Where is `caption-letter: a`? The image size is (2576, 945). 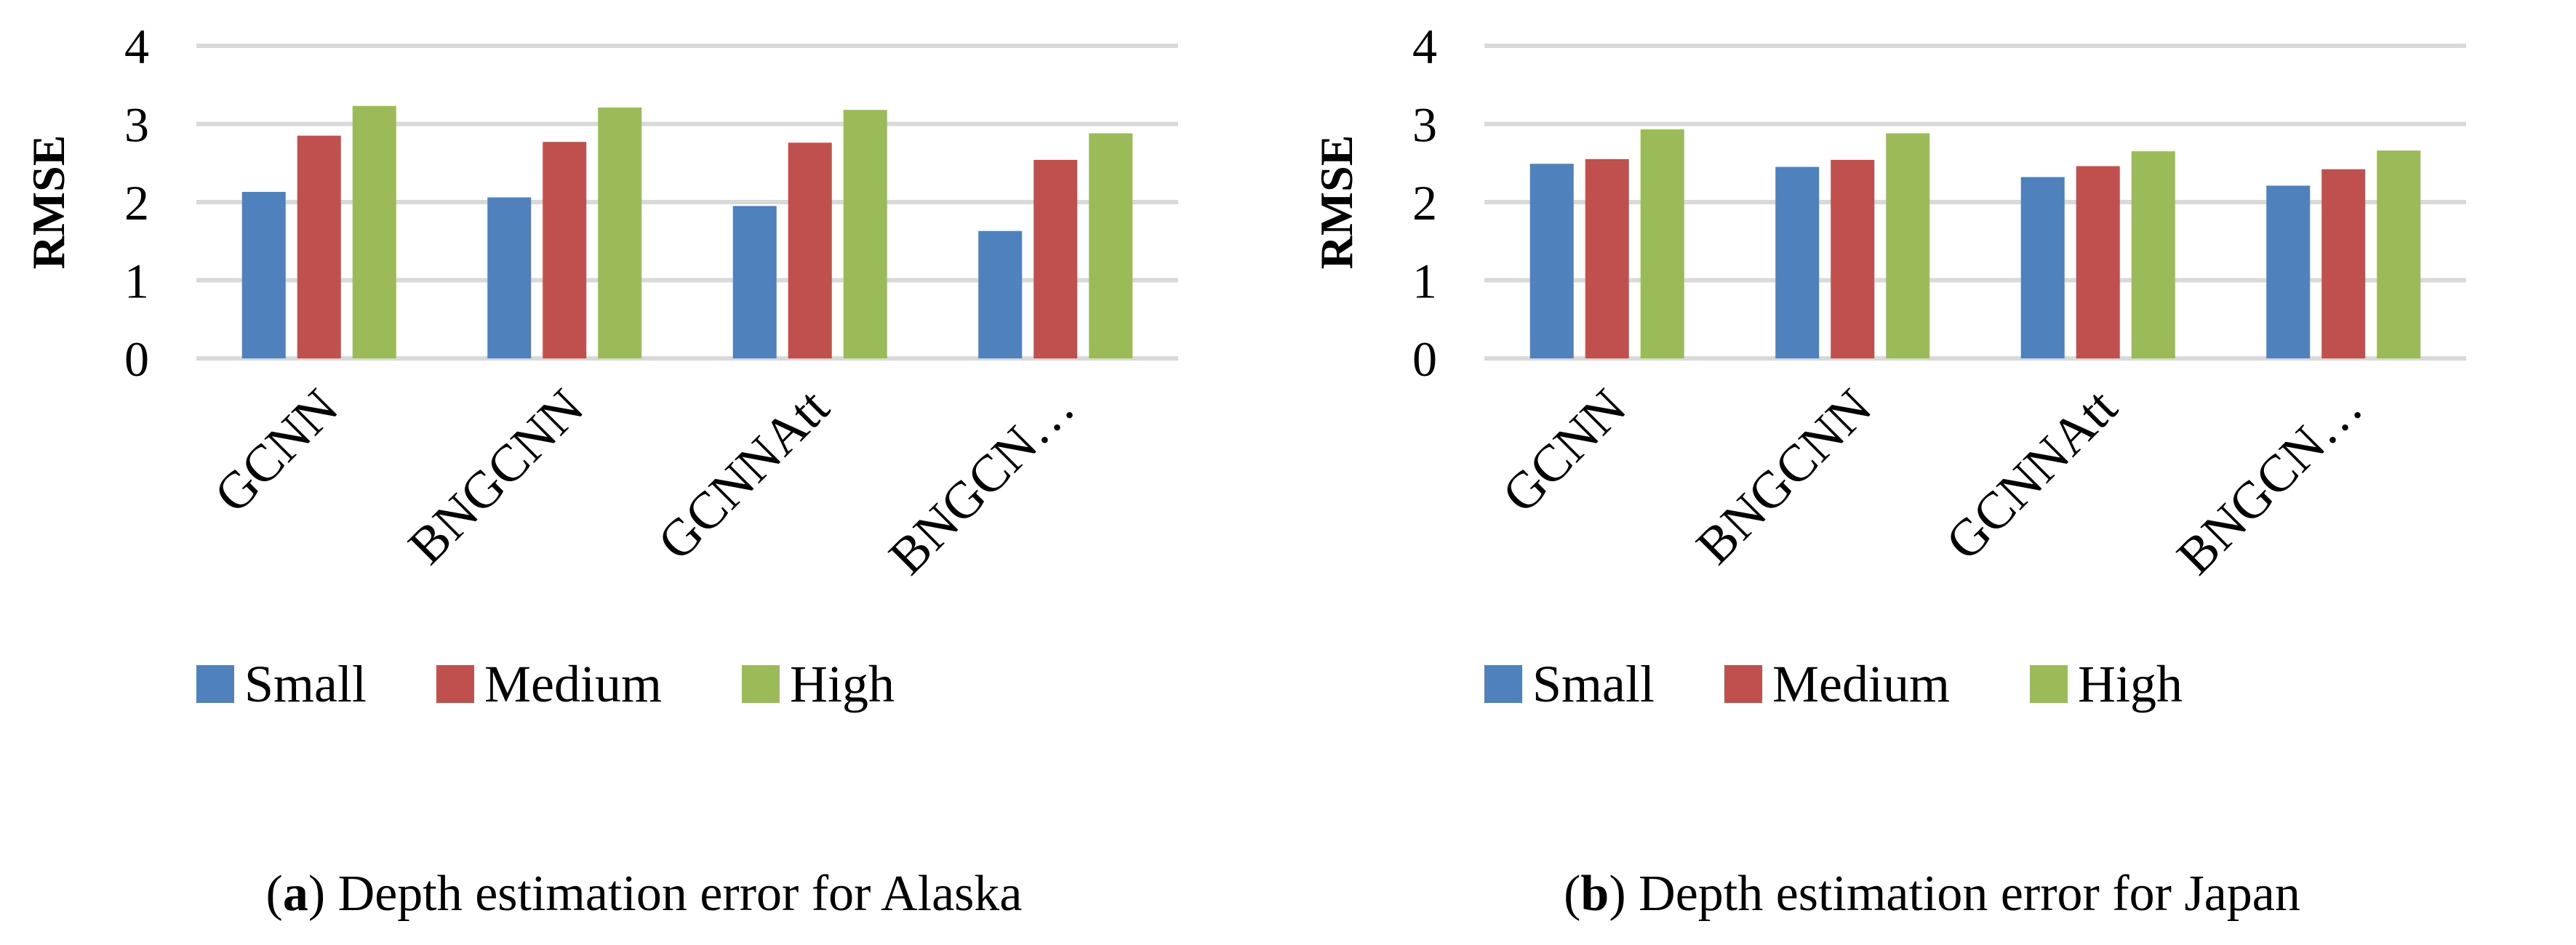 caption-letter: a is located at coordinates (295, 894).